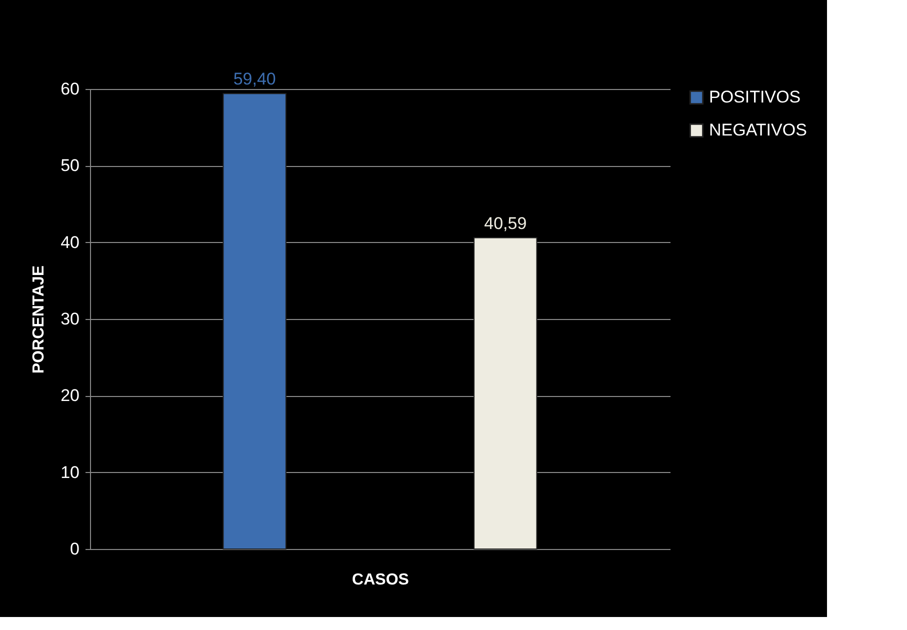 The width and height of the screenshot is (907, 630). I want to click on data-label: 40,59, so click(505, 223).